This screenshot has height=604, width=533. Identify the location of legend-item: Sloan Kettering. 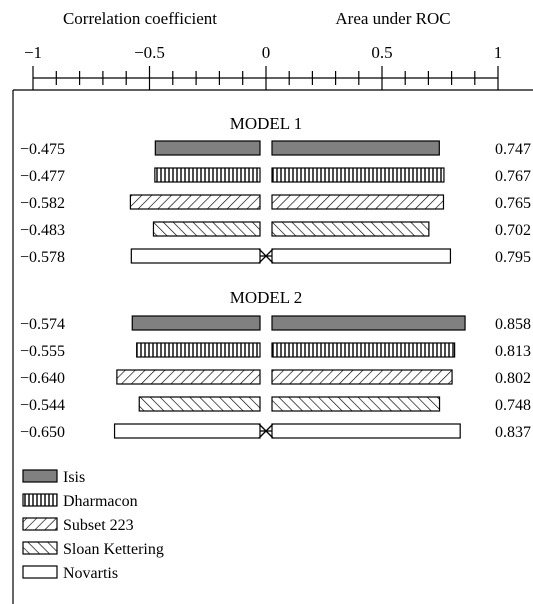
(93, 549).